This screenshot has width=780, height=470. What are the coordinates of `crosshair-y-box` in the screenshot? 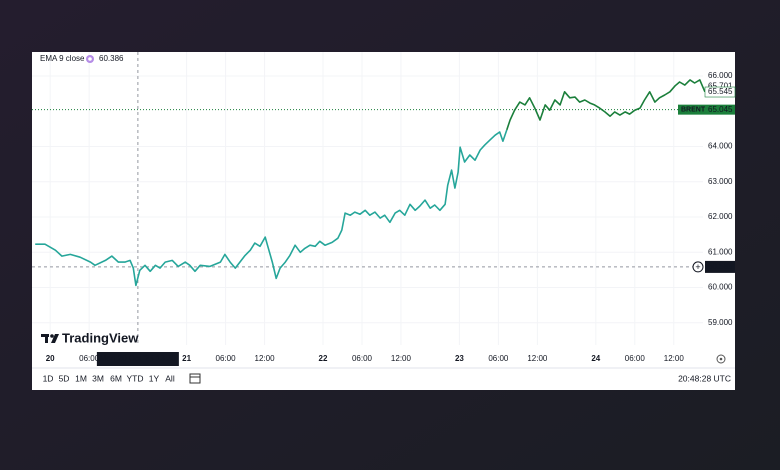 It's located at (720, 266).